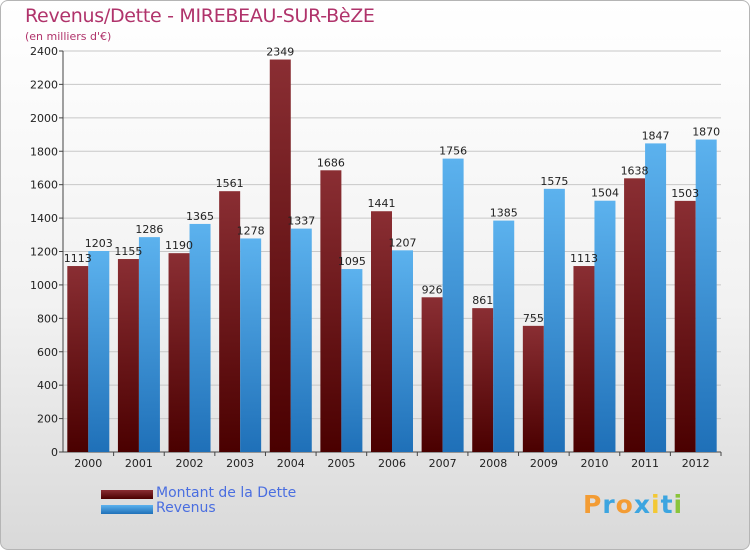 Image resolution: width=750 pixels, height=550 pixels. What do you see at coordinates (432, 289) in the screenshot?
I see `data-label: 926` at bounding box center [432, 289].